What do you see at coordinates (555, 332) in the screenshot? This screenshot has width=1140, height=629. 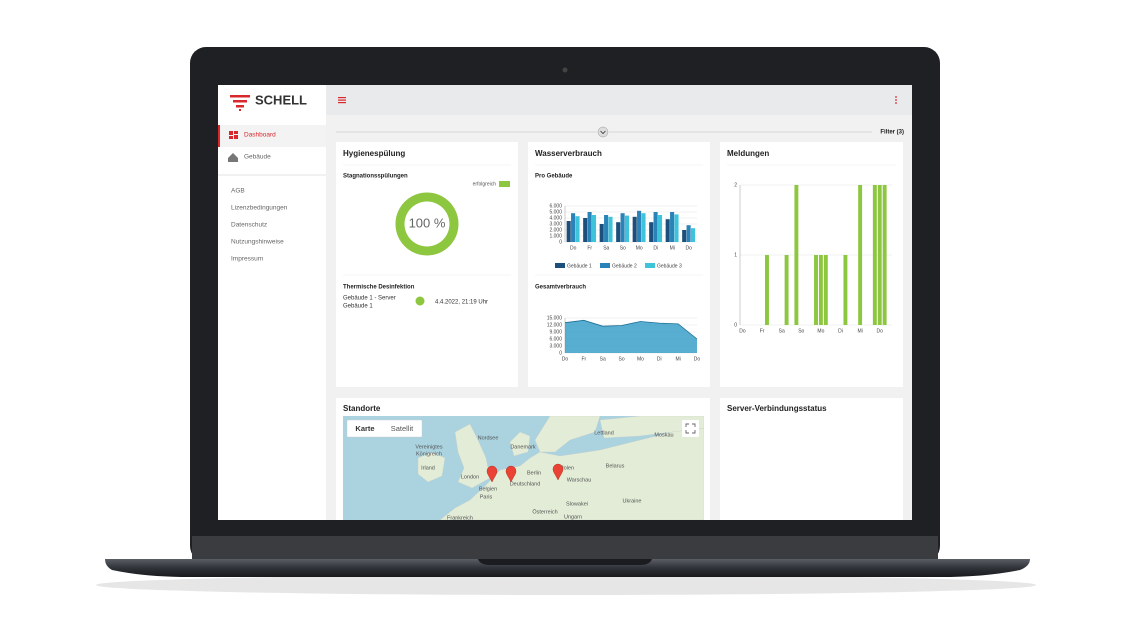 I see `y-tick-label: 9.000` at bounding box center [555, 332].